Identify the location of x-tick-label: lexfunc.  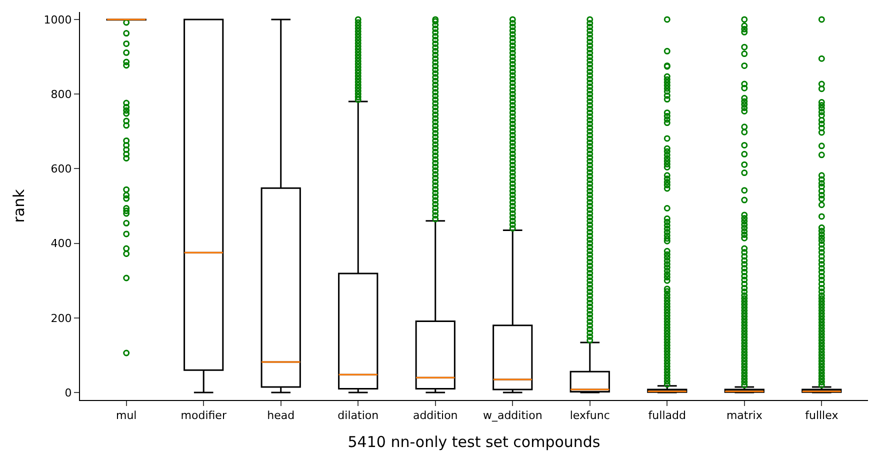
(590, 415).